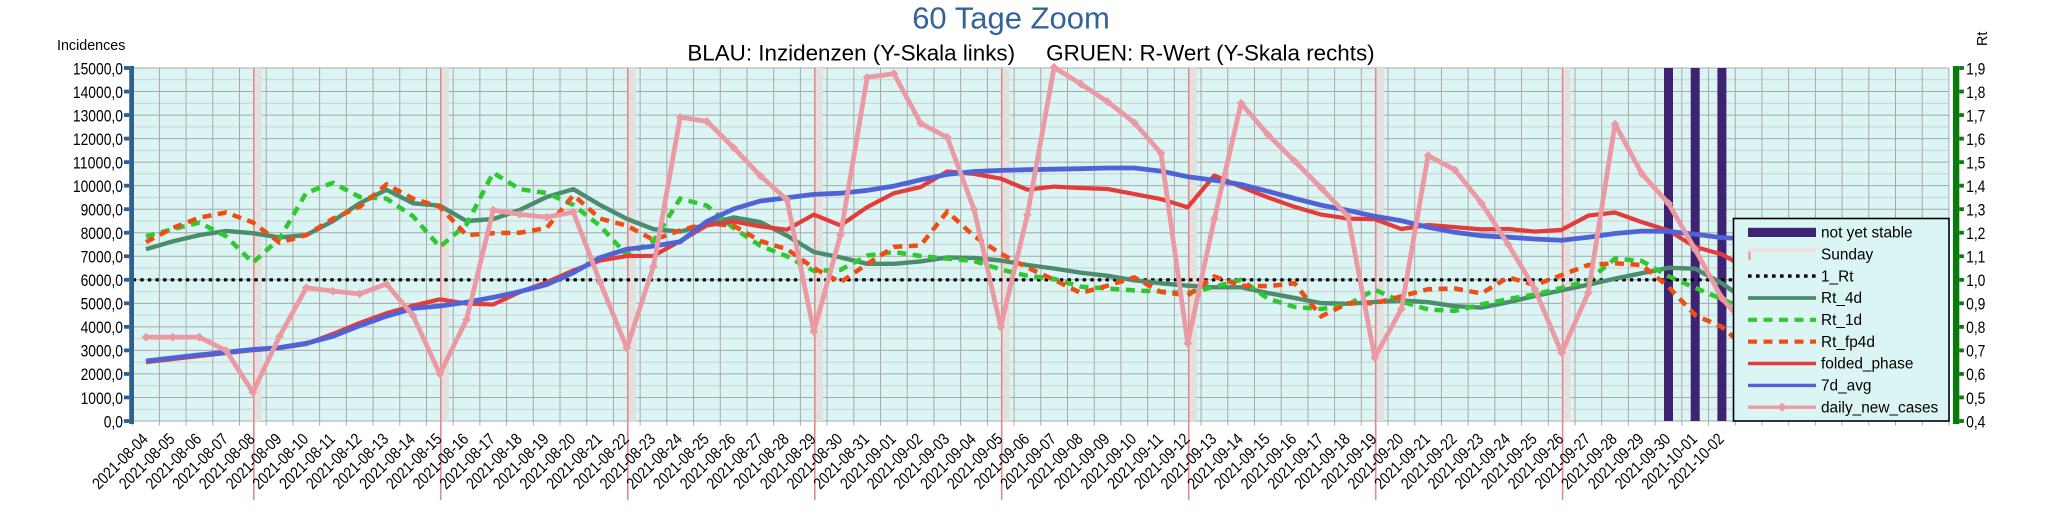 This screenshot has width=2048, height=527. What do you see at coordinates (98, 187) in the screenshot?
I see `svg-text: 10000,0` at bounding box center [98, 187].